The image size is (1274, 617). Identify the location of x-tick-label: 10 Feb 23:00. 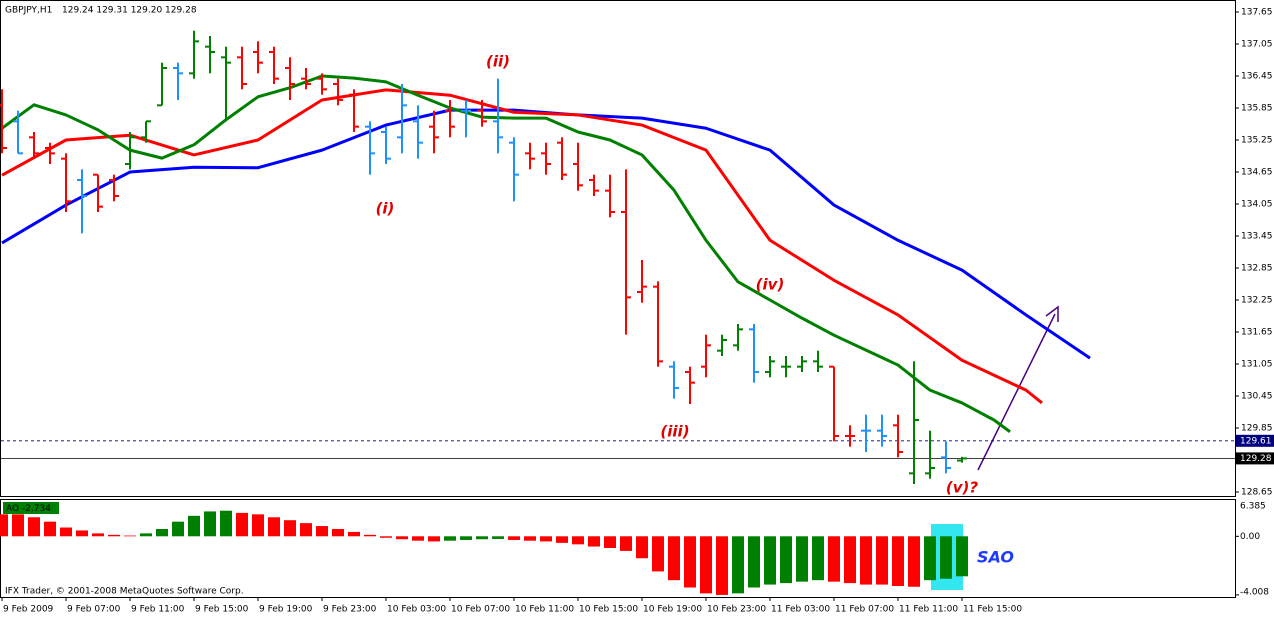
(736, 610).